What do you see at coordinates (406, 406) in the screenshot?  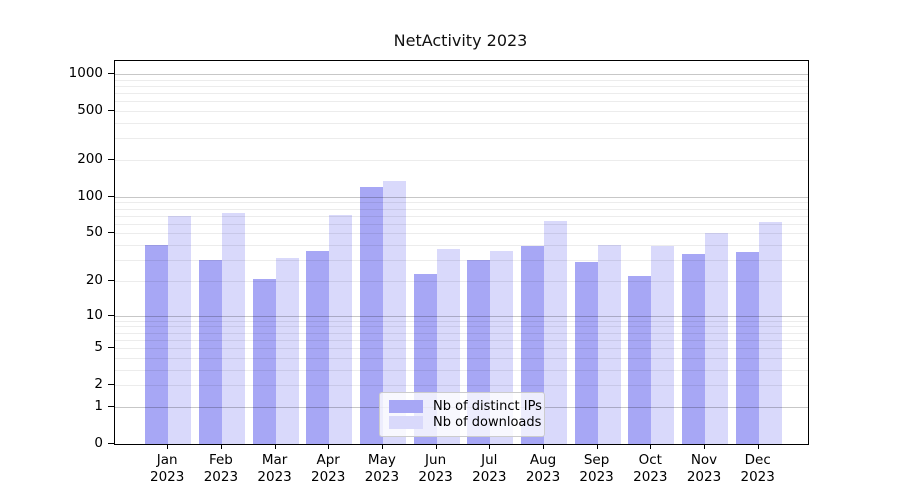 I see `legend-swatch-distinct-ips` at bounding box center [406, 406].